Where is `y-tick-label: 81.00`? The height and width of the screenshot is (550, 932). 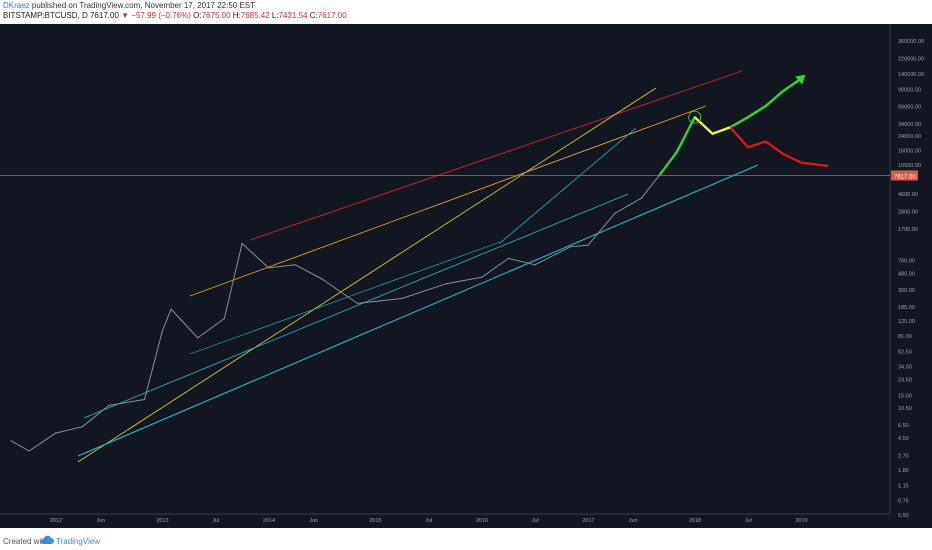 y-tick-label: 81.00 is located at coordinates (905, 337).